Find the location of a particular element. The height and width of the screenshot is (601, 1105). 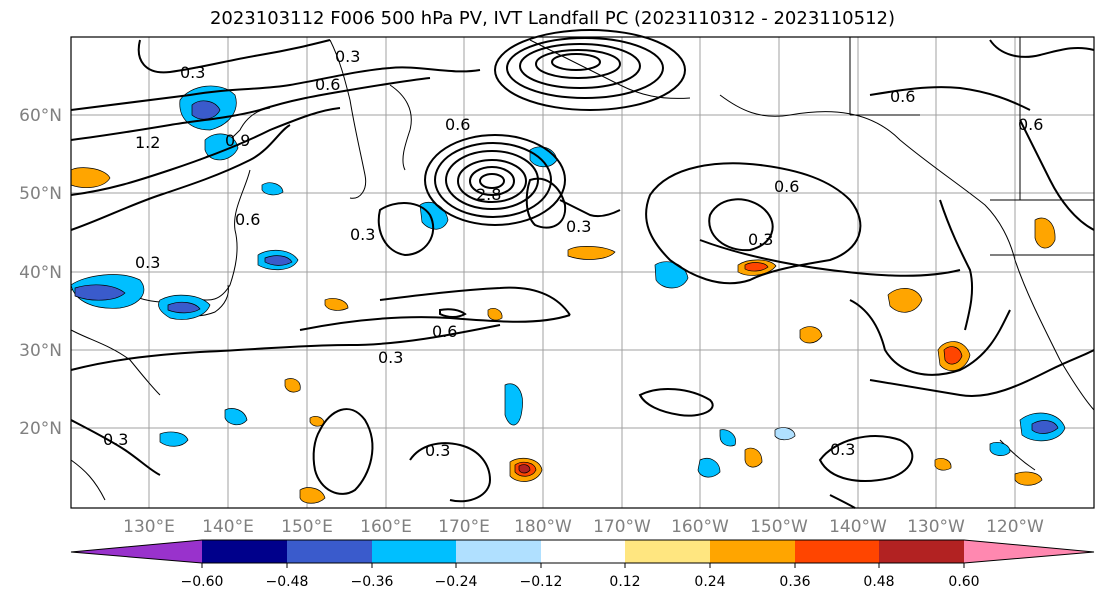

lon-label: 160°W is located at coordinates (700, 527).